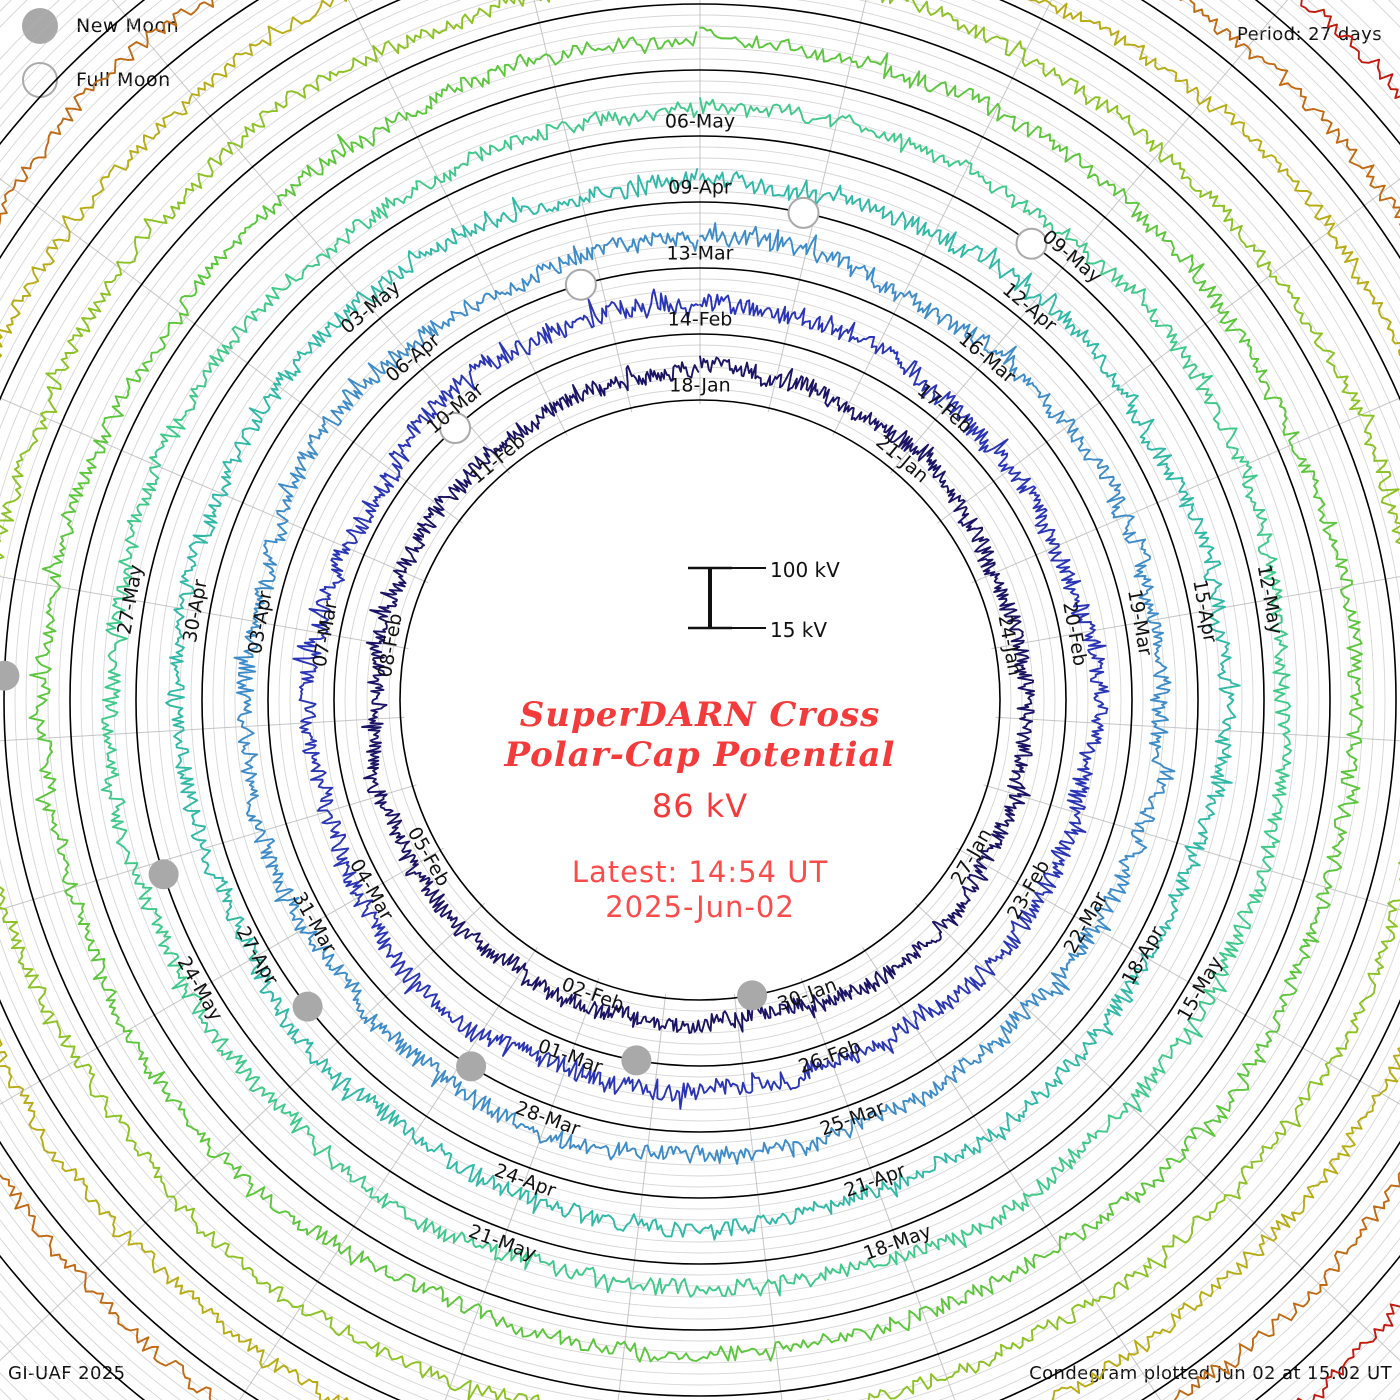  I want to click on scale-bottom-label: 15 kV, so click(799, 630).